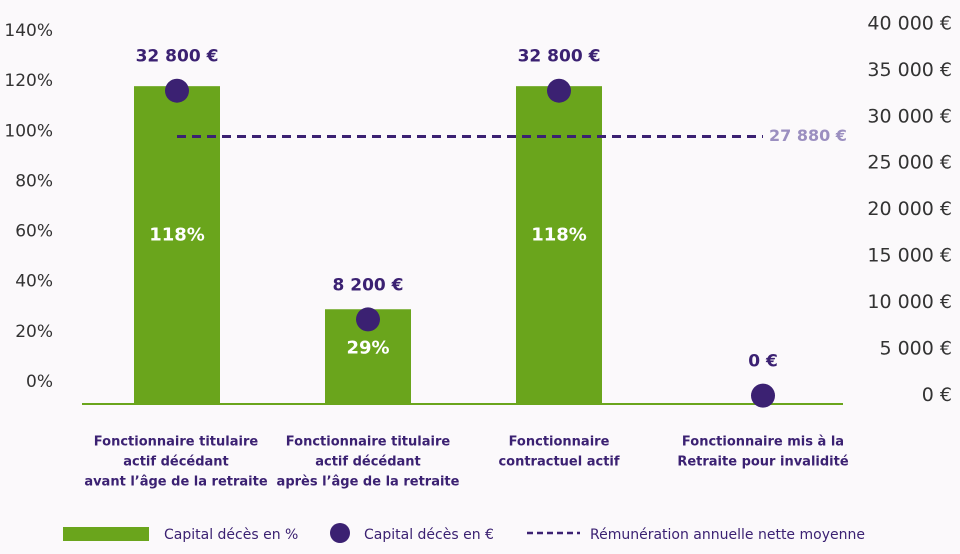  What do you see at coordinates (909, 116) in the screenshot?
I see `right-axis-tick-label: 30 000 €` at bounding box center [909, 116].